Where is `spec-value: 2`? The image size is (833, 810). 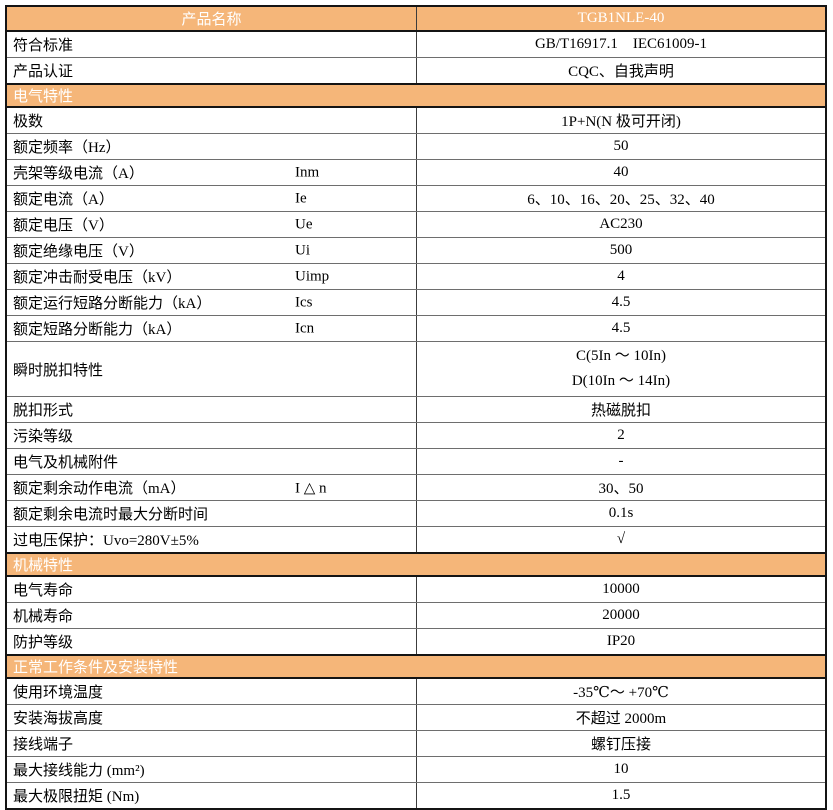 spec-value: 2 is located at coordinates (621, 435).